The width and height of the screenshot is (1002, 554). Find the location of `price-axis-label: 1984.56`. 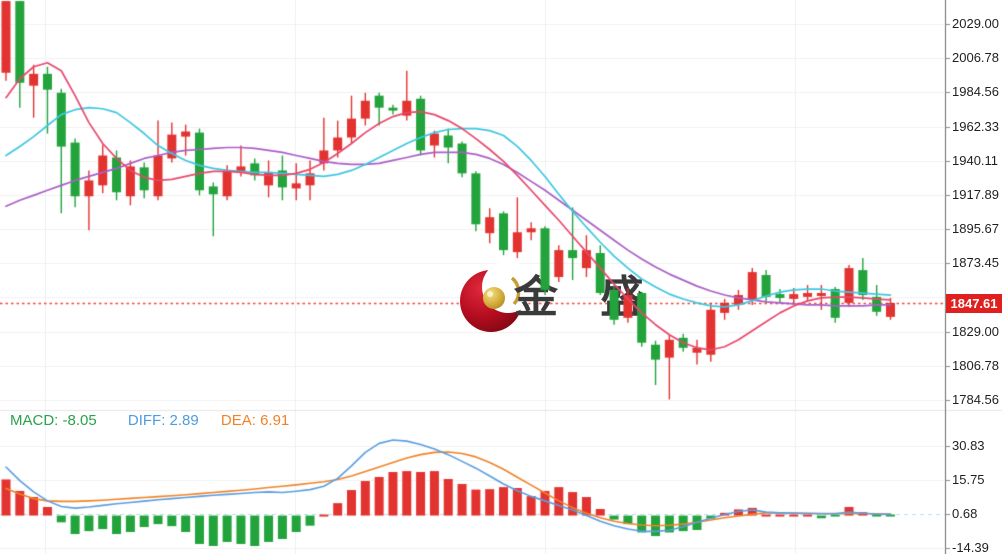

price-axis-label: 1984.56 is located at coordinates (975, 92).